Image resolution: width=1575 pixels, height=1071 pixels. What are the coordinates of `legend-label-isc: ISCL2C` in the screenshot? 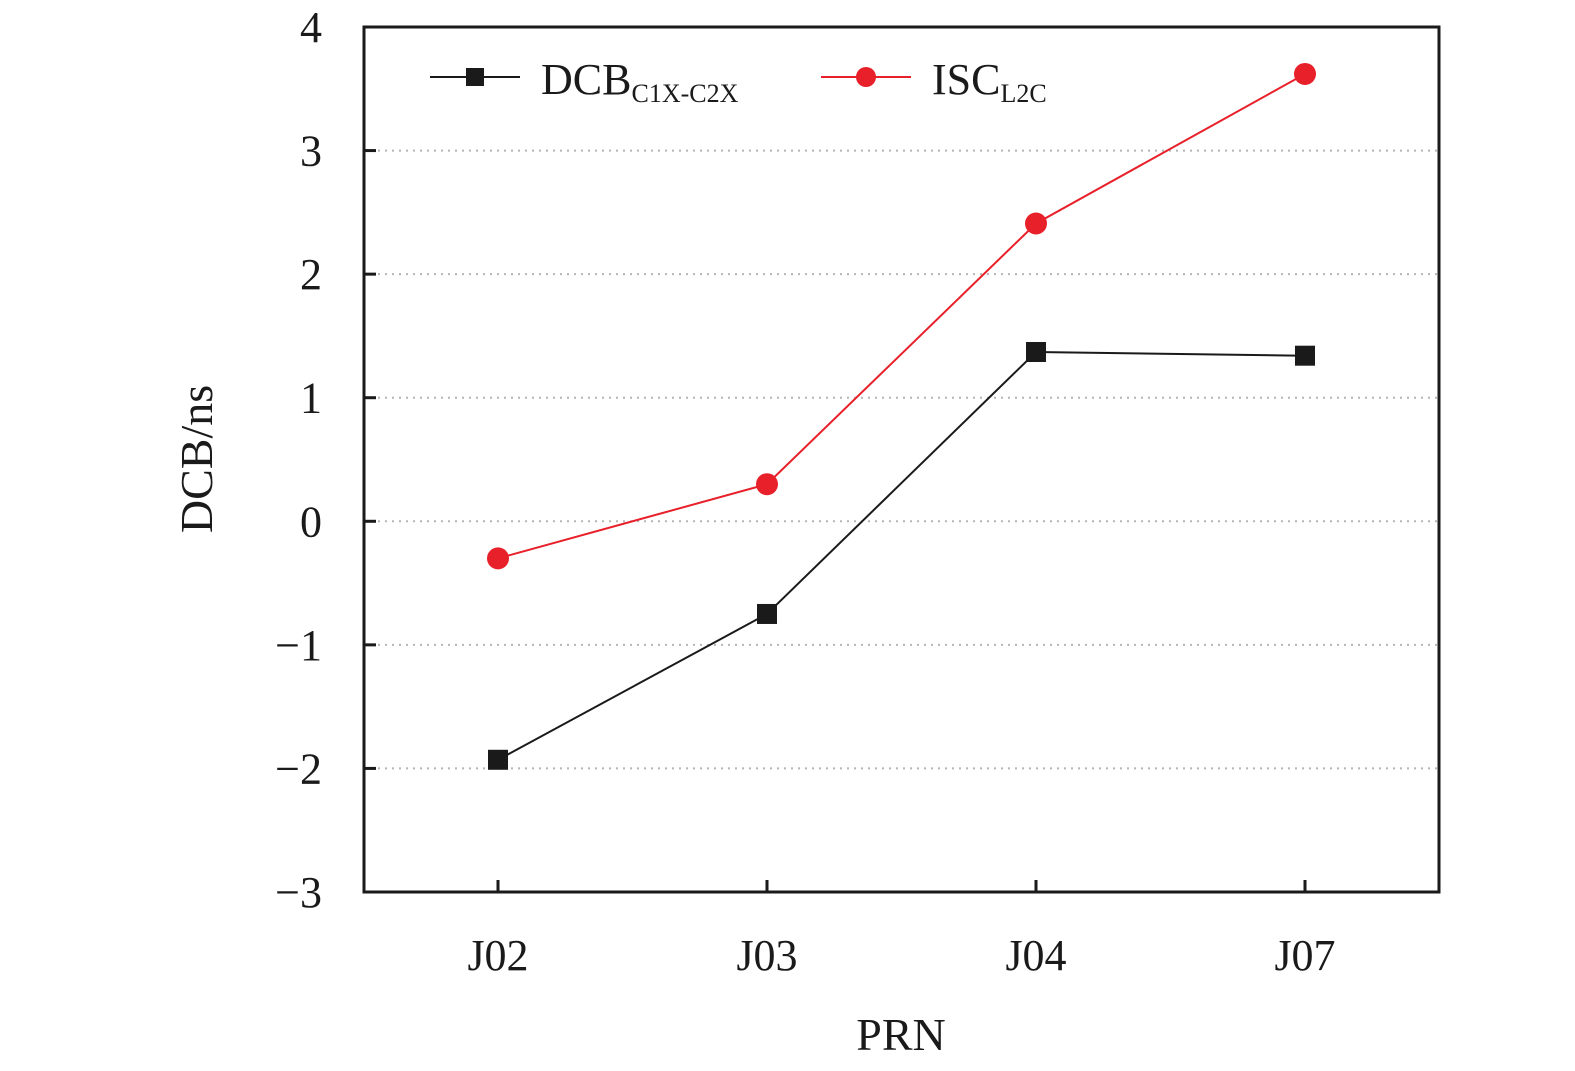 It's located at (989, 81).